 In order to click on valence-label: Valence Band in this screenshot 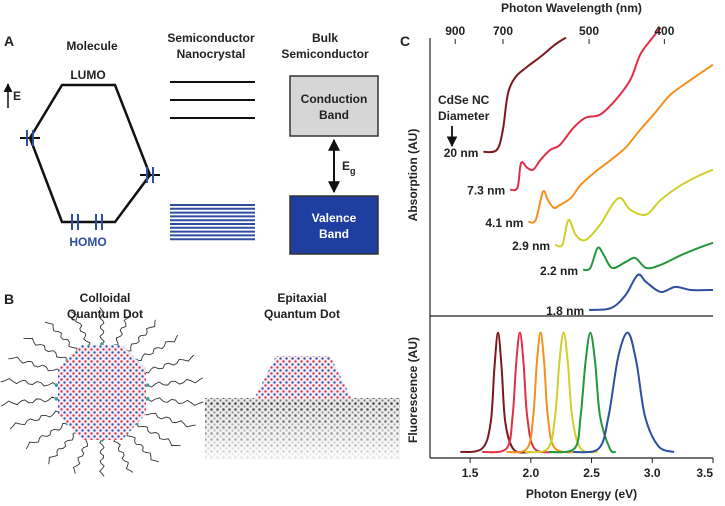, I will do `click(334, 226)`.